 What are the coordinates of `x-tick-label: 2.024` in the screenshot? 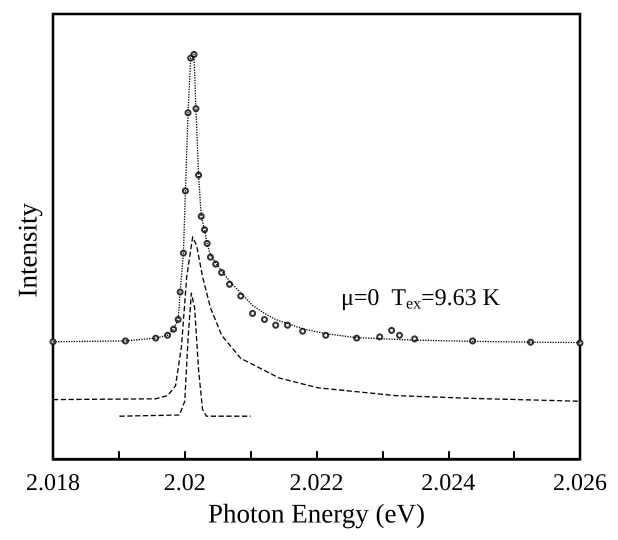 It's located at (448, 483).